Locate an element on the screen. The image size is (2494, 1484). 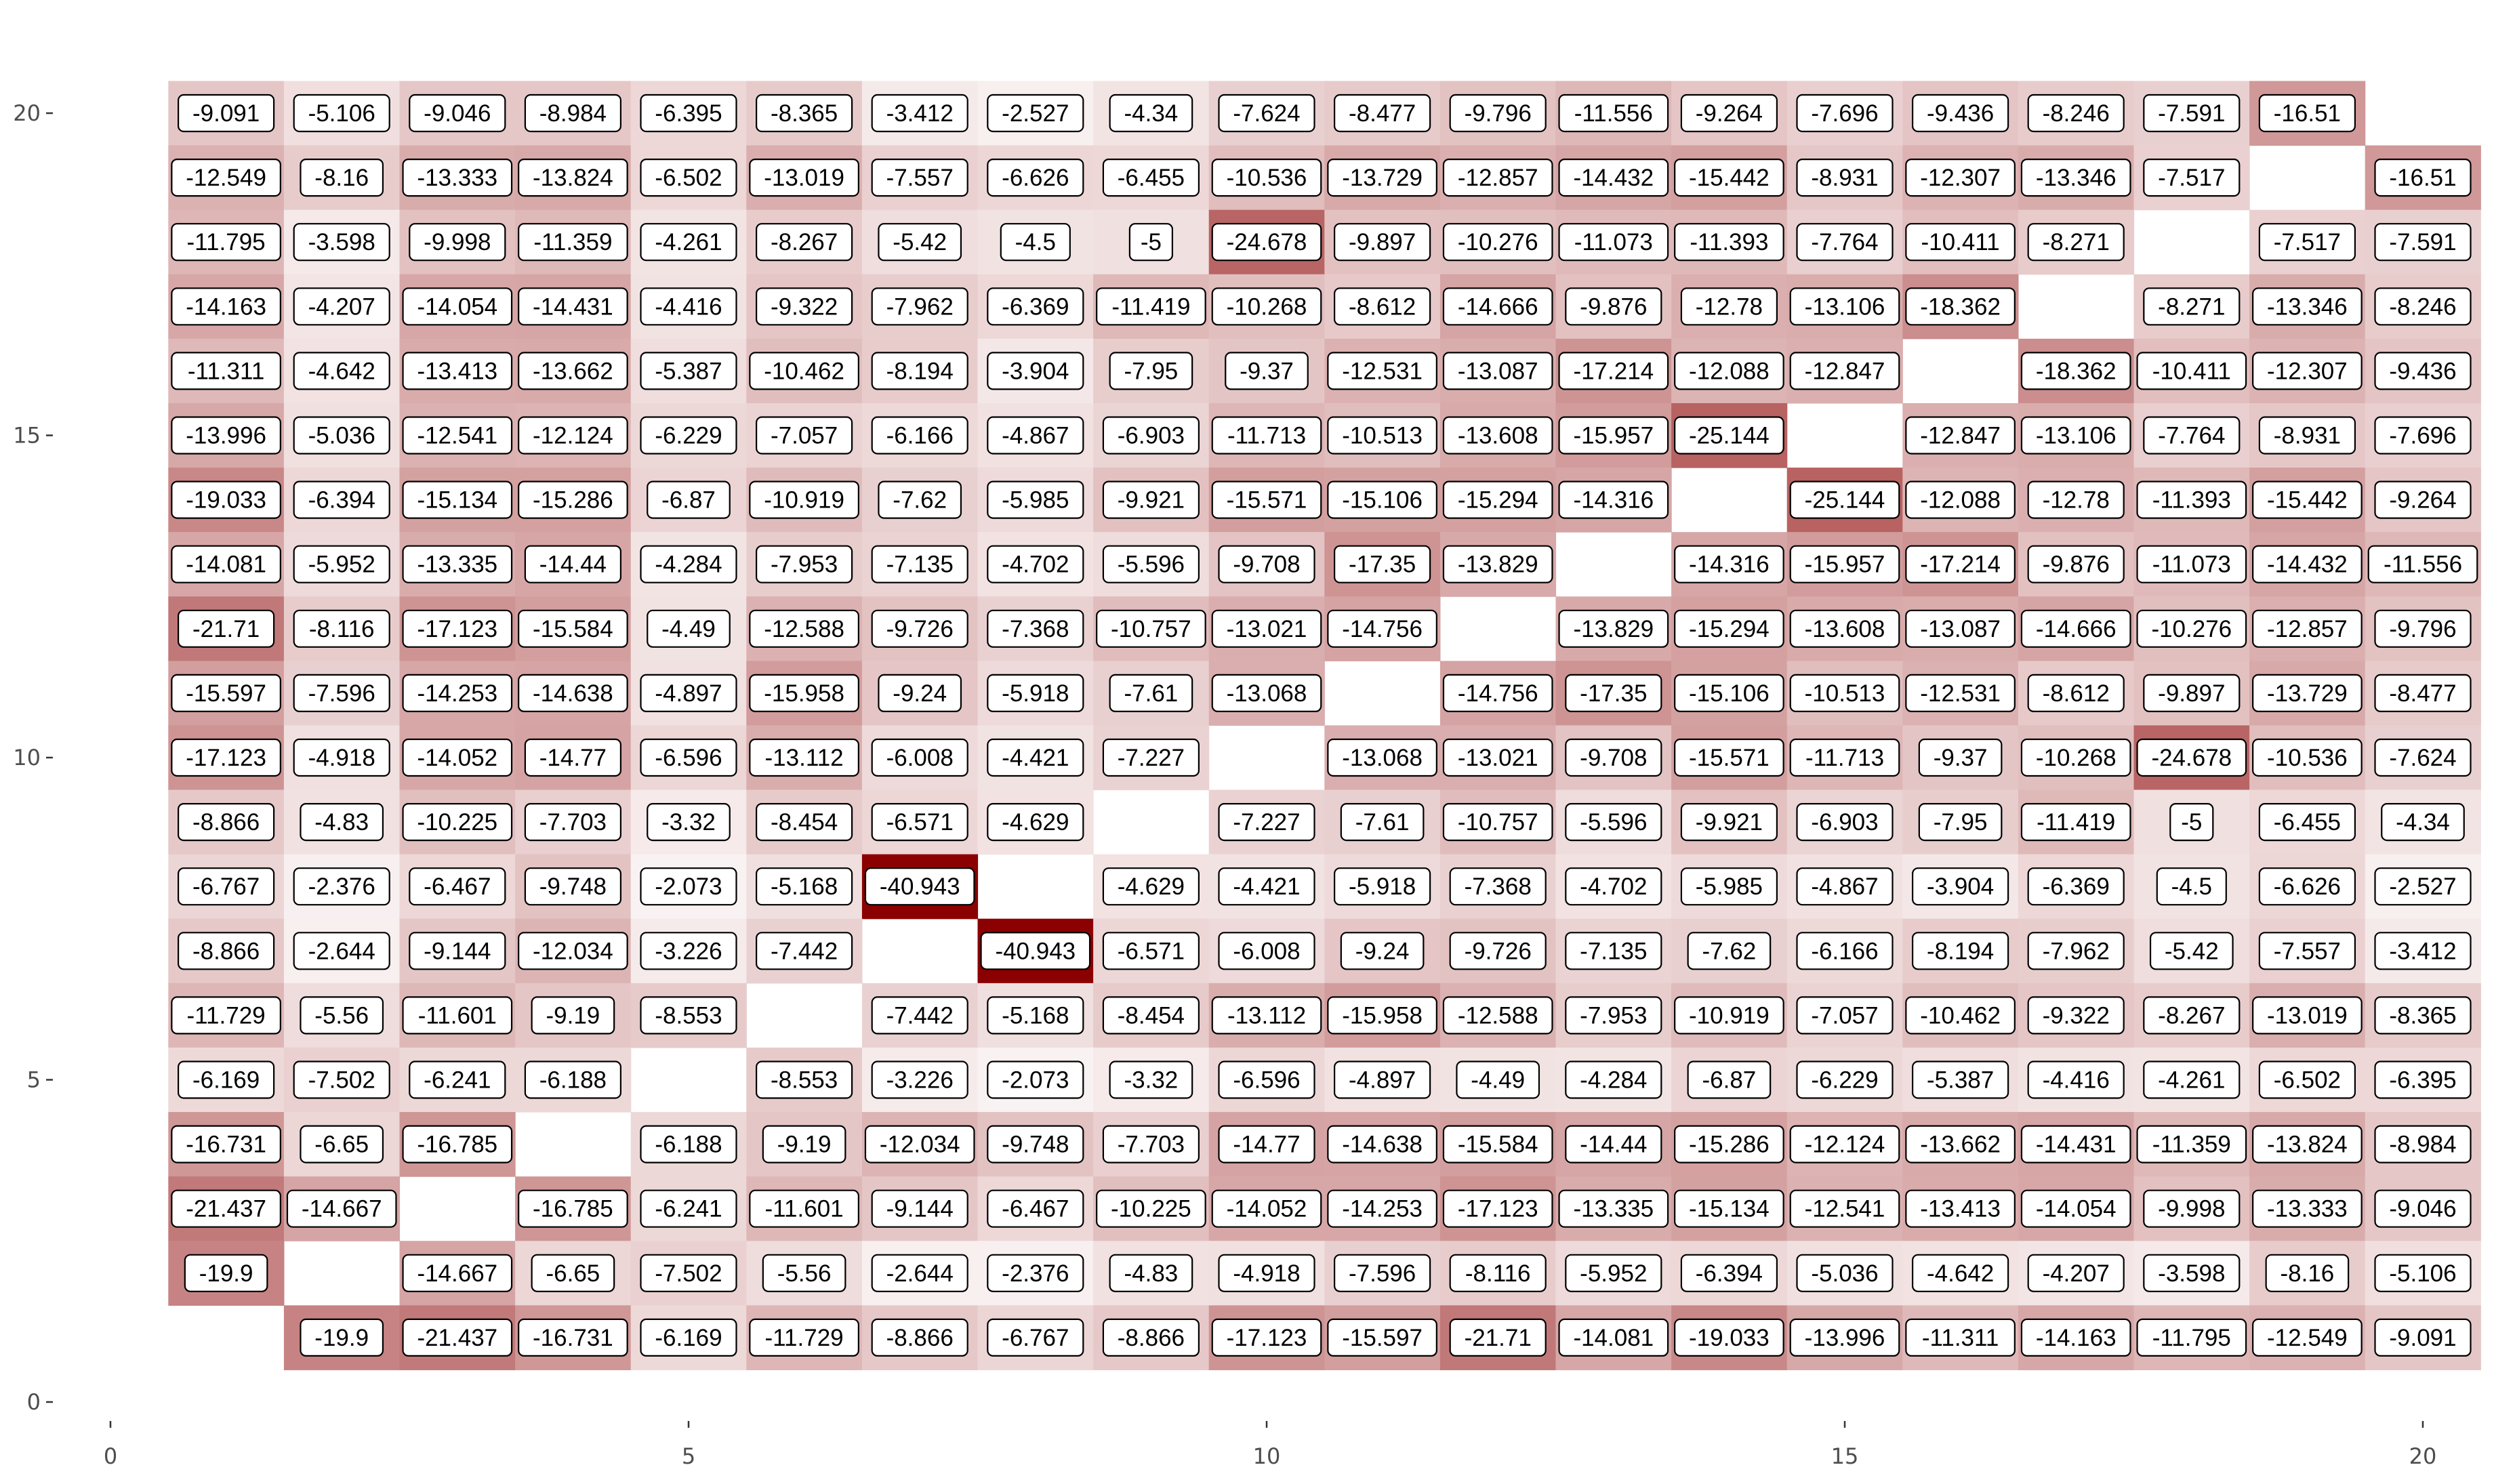
cell-label: -10.276 is located at coordinates (1497, 242).